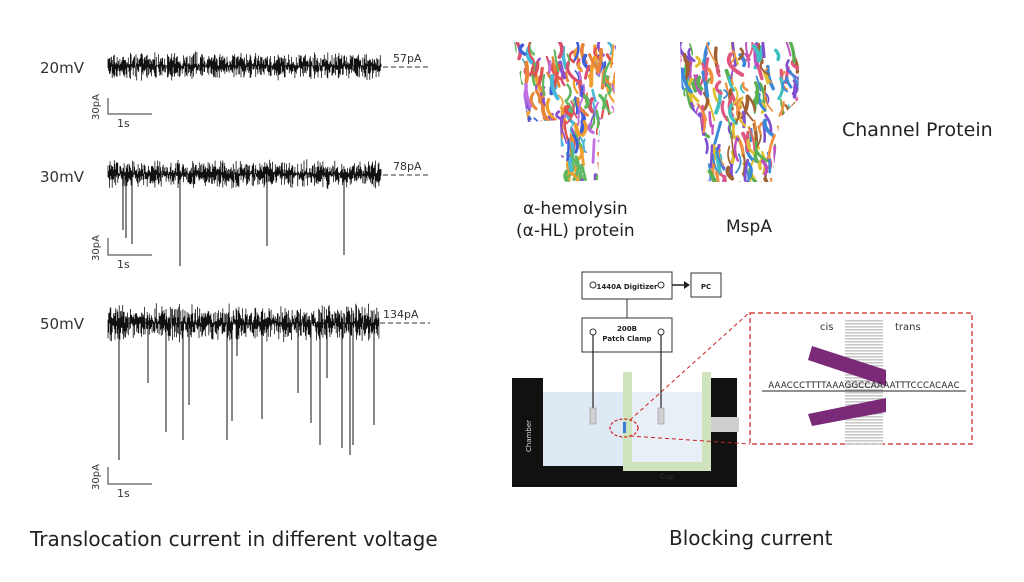 The height and width of the screenshot is (582, 1024). I want to click on patch-clamp-label-1: 200B, so click(627, 329).